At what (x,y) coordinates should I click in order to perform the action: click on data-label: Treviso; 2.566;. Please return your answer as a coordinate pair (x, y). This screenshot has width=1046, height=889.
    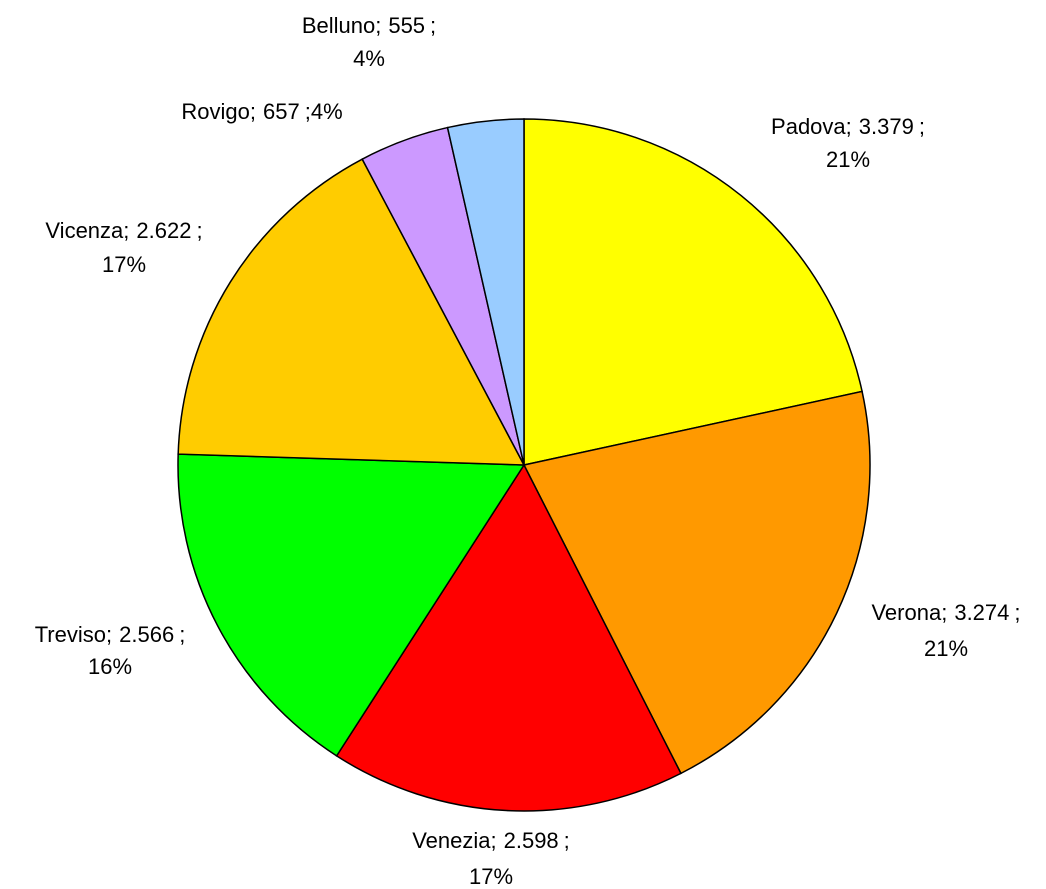
    Looking at the image, I should click on (110, 634).